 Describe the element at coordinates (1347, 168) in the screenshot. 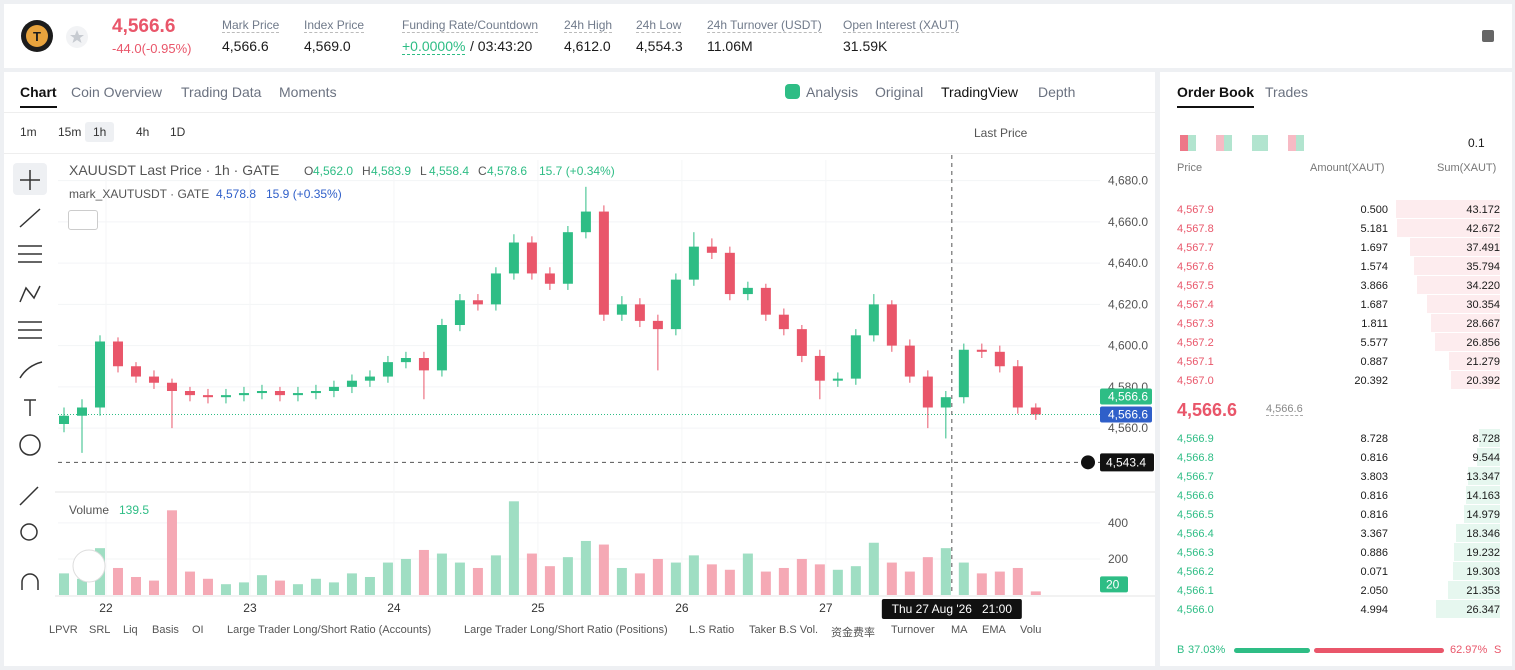

I see `ob-col: Amount(XAUT)` at that location.